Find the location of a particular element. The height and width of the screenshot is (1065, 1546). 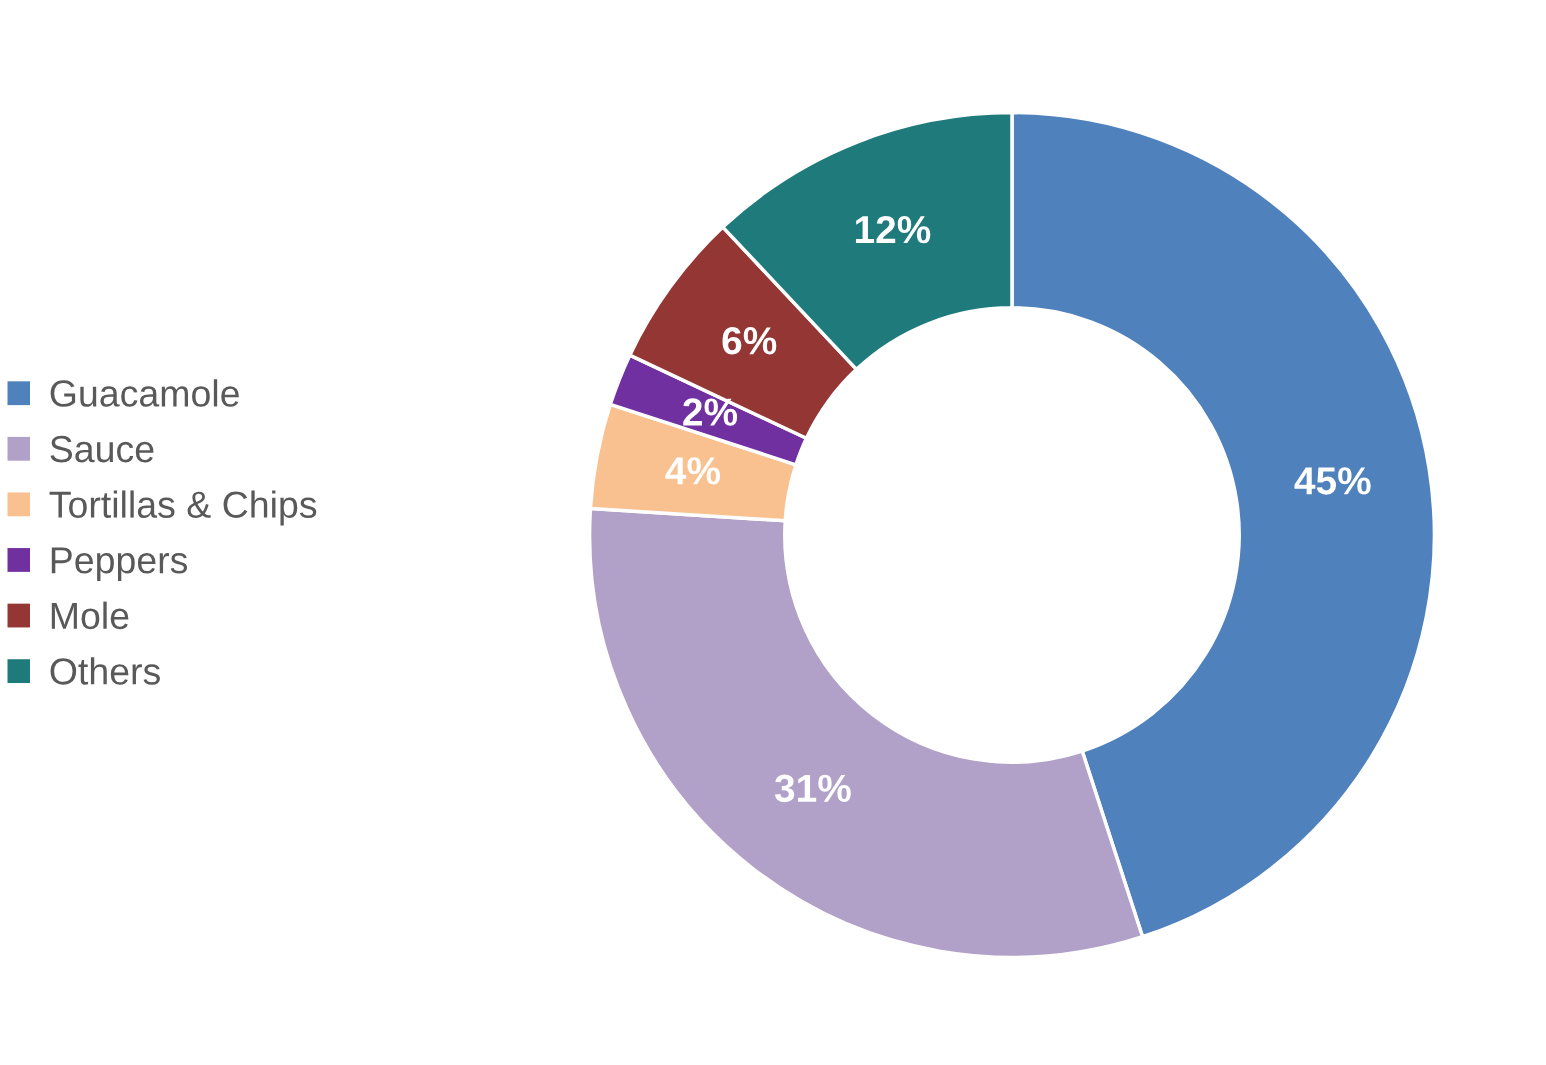

data-label: 31% is located at coordinates (812, 788).